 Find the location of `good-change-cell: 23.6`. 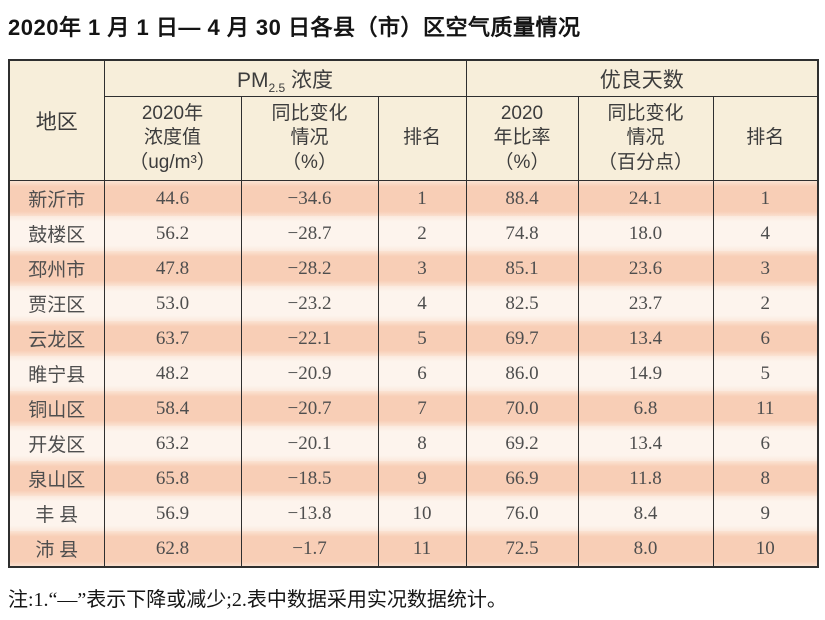

good-change-cell: 23.6 is located at coordinates (645, 268).